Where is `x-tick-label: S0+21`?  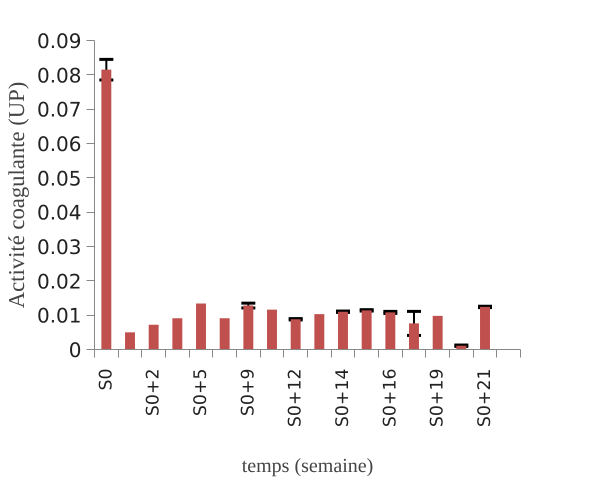 x-tick-label: S0+21 is located at coordinates (485, 398).